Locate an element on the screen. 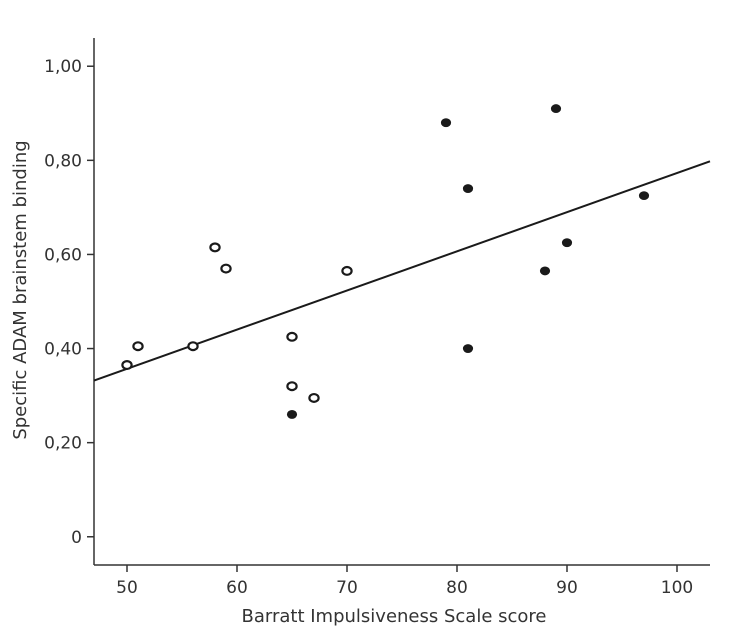 The height and width of the screenshot is (640, 740). x-tick-label: 100 is located at coordinates (677, 588).